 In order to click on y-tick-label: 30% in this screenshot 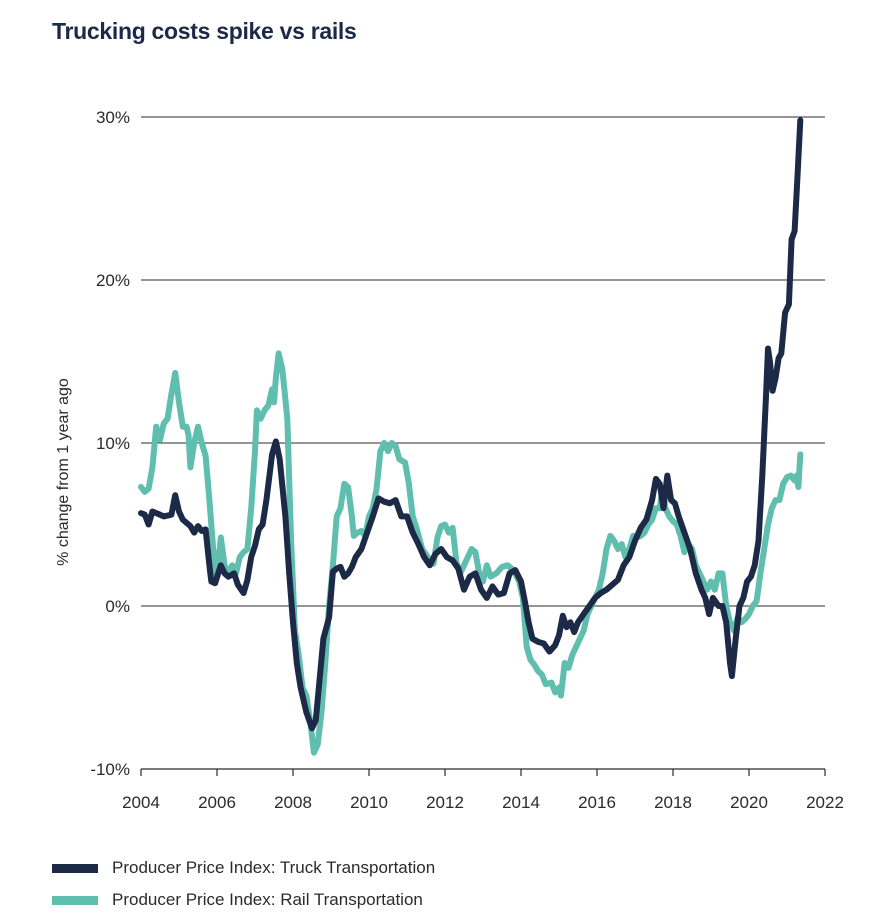, I will do `click(113, 117)`.